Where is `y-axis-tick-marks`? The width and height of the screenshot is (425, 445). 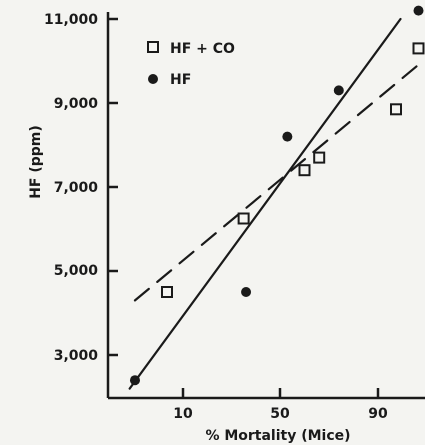
y-axis-tick-marks is located at coordinates (113, 187).